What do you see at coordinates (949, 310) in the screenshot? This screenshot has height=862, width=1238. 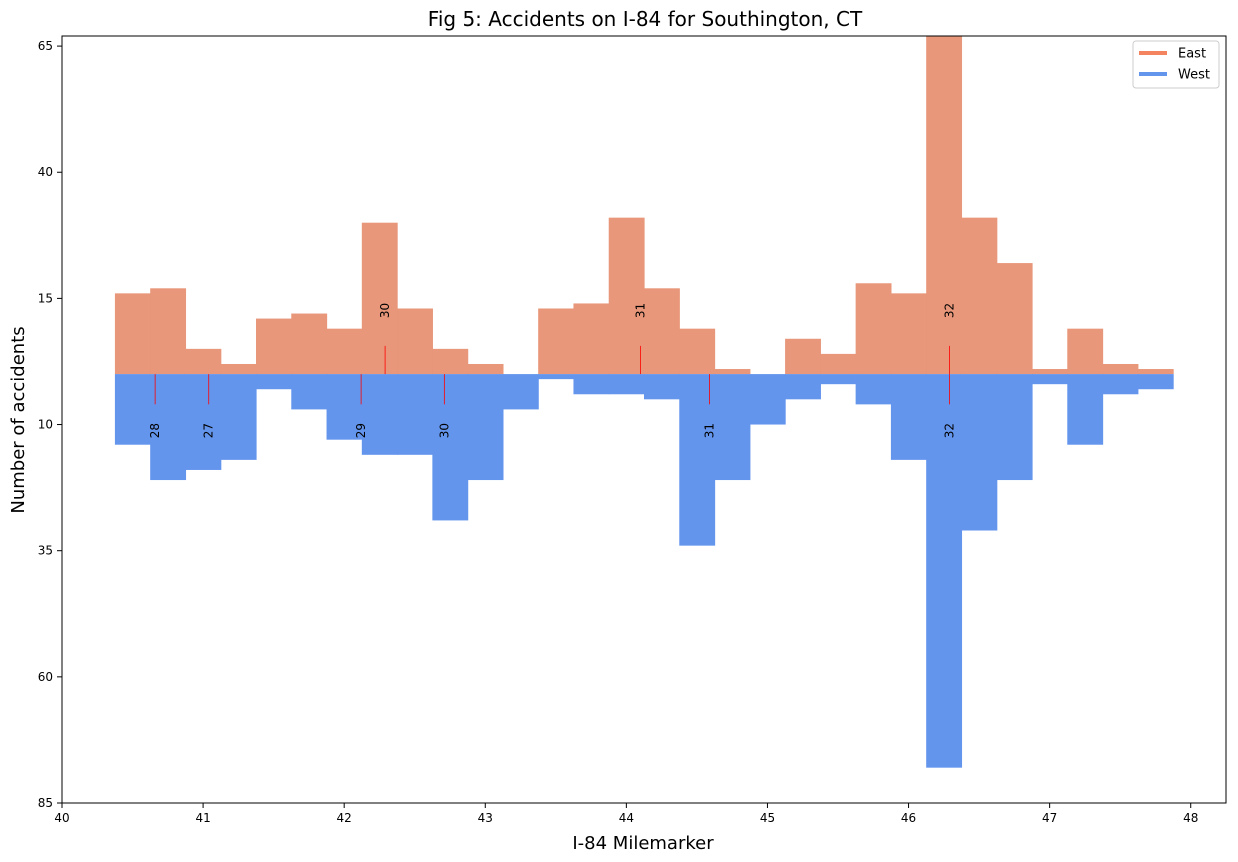 I see `east-exit-label: 32` at bounding box center [949, 310].